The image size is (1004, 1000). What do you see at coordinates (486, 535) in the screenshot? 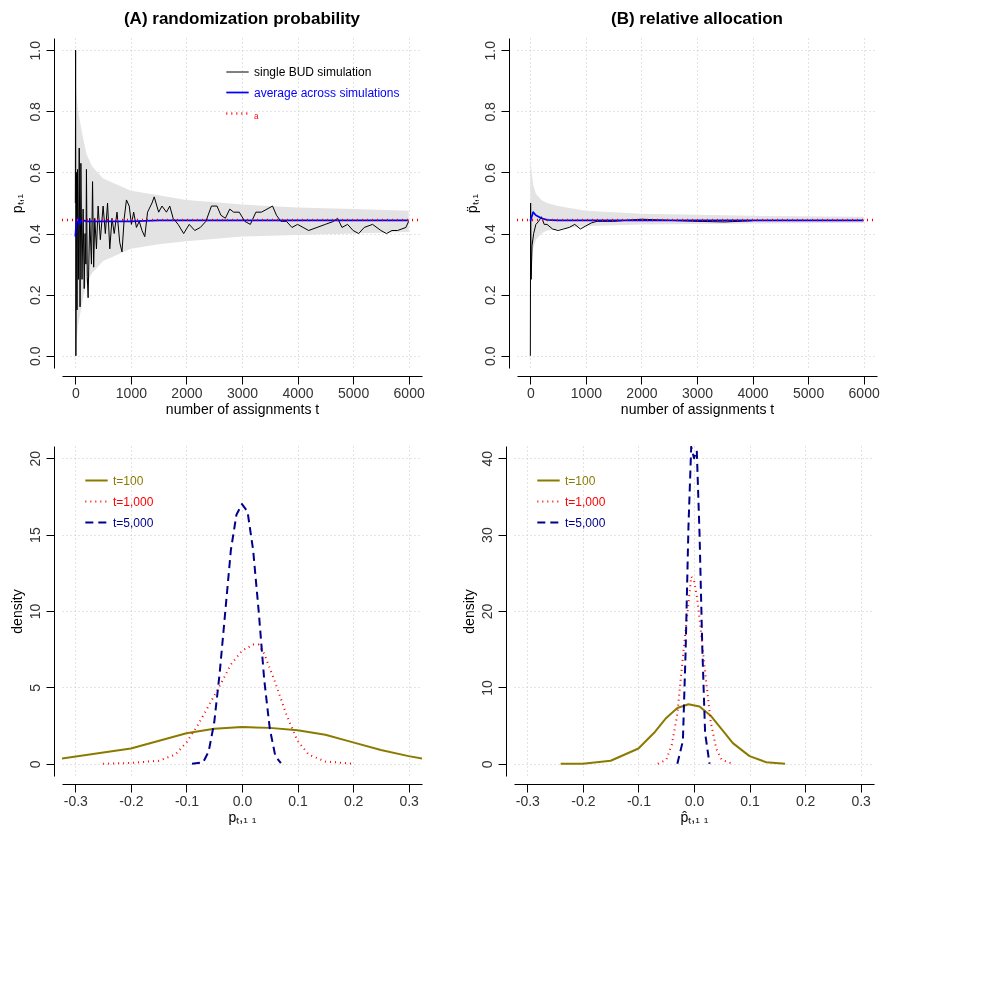
I see `y-tick-label: 30` at bounding box center [486, 535].